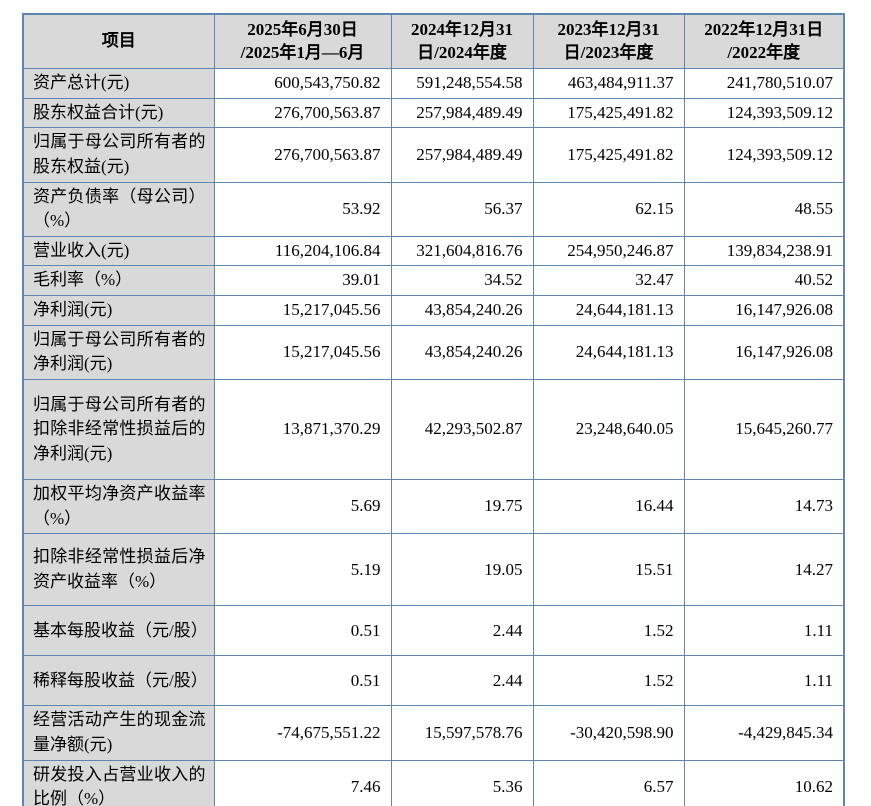 The width and height of the screenshot is (871, 806). Describe the element at coordinates (462, 507) in the screenshot. I see `row-value: 19.75` at that location.